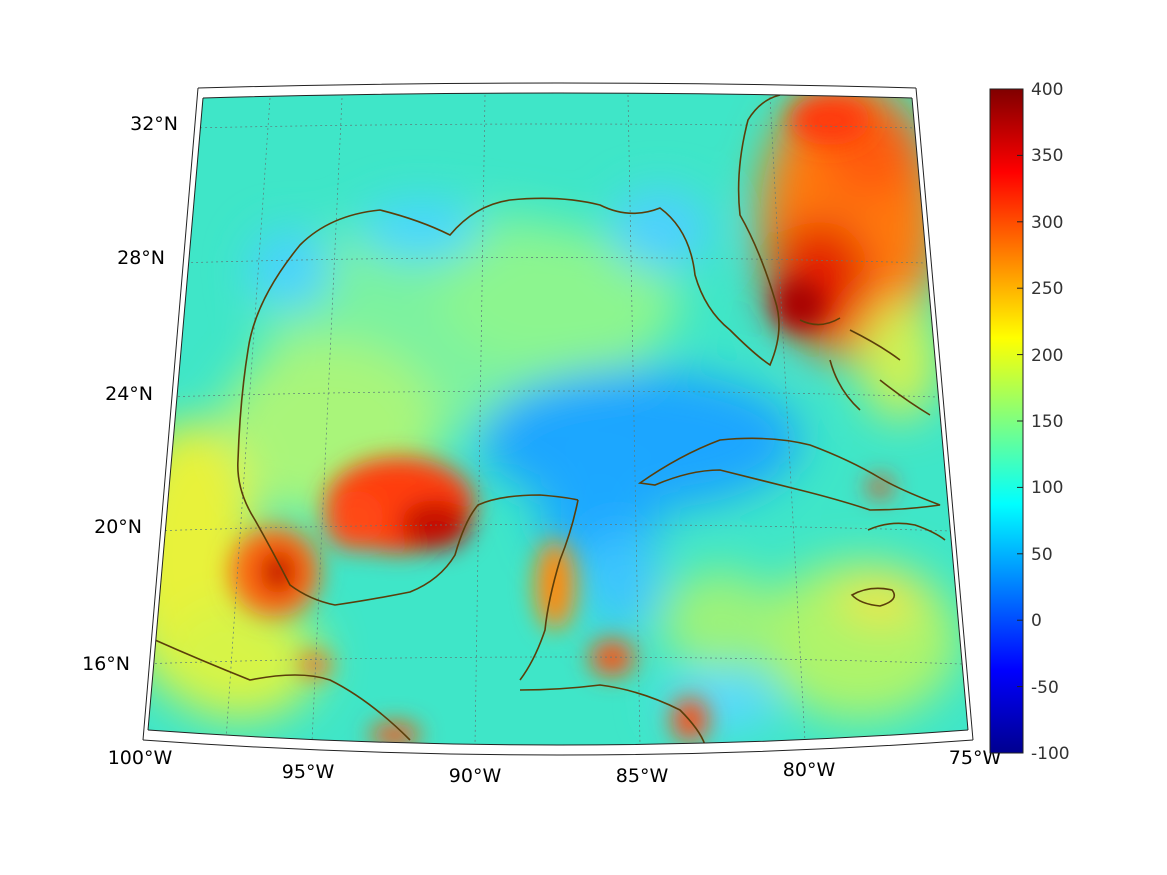  Describe the element at coordinates (1047, 488) in the screenshot. I see `colorbar-label-100: 100` at that location.